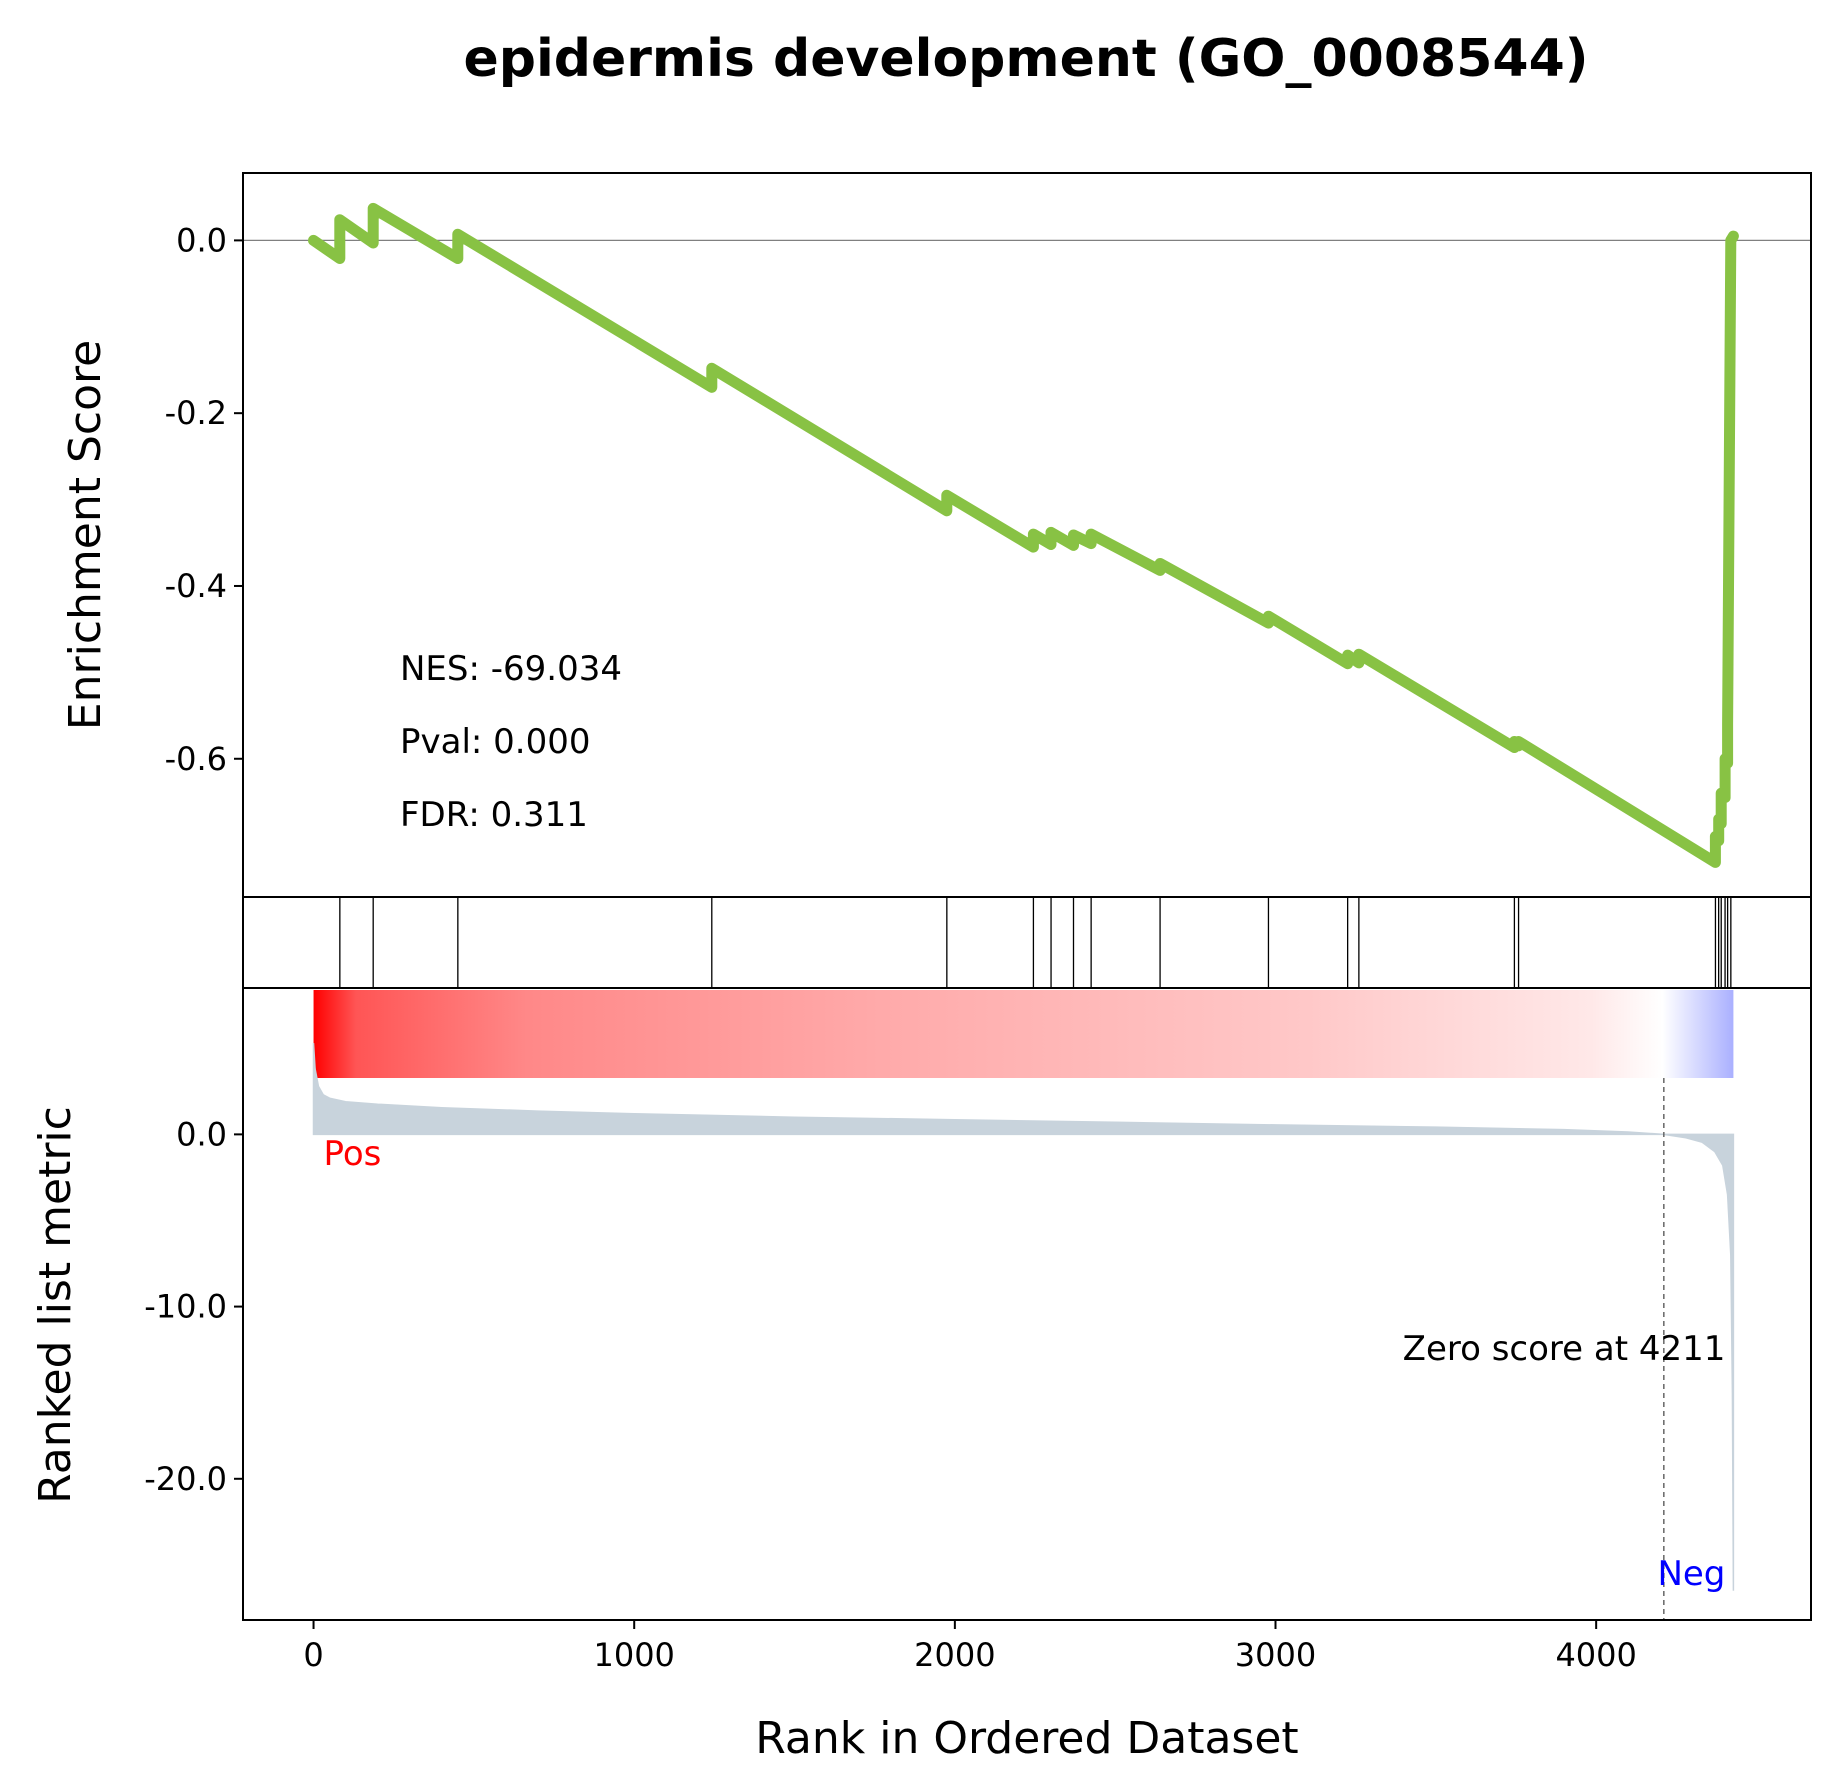  I want to click on x-axis-label: Rank in Ordered Dataset, so click(1026, 1738).